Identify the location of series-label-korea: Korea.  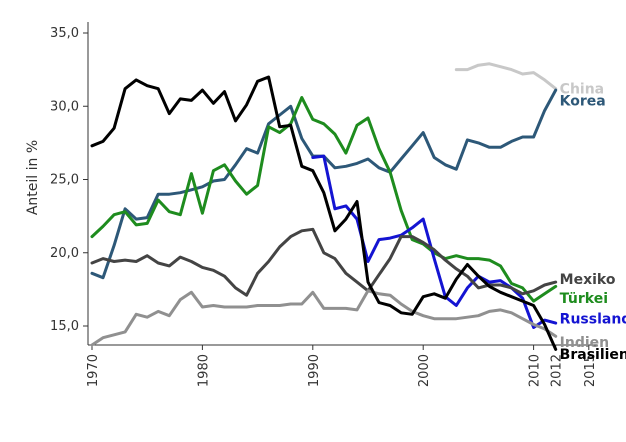
(583, 101).